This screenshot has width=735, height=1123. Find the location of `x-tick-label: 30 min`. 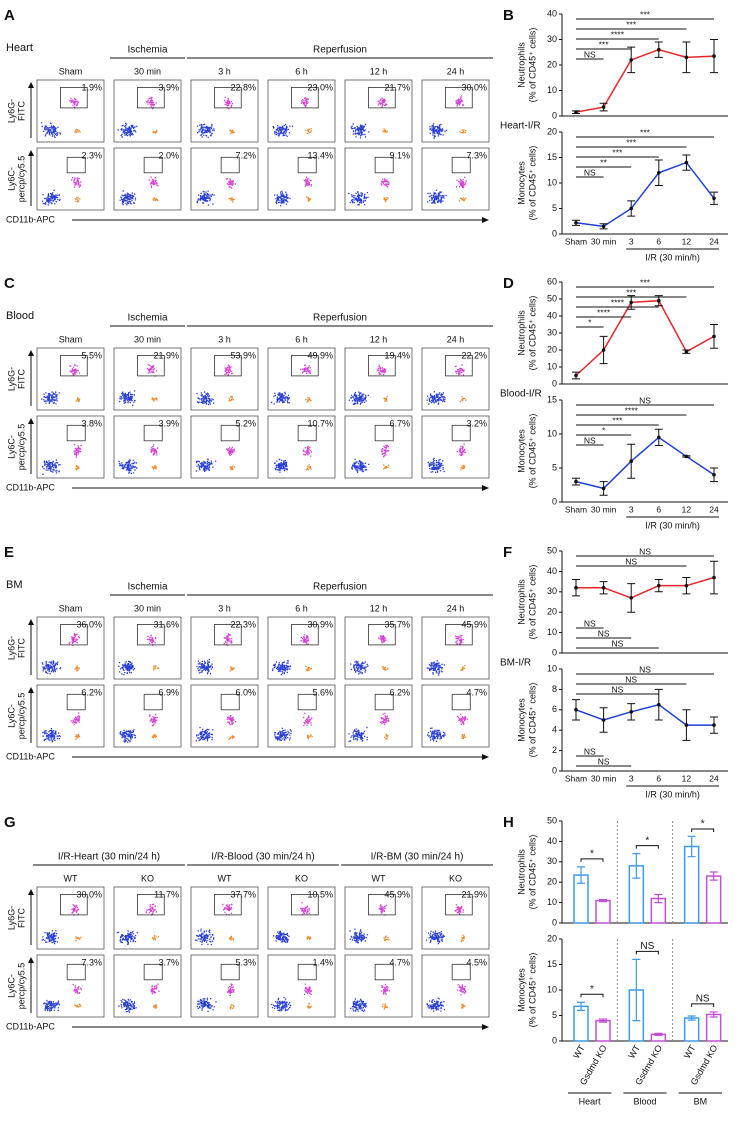

x-tick-label: 30 min is located at coordinates (604, 778).